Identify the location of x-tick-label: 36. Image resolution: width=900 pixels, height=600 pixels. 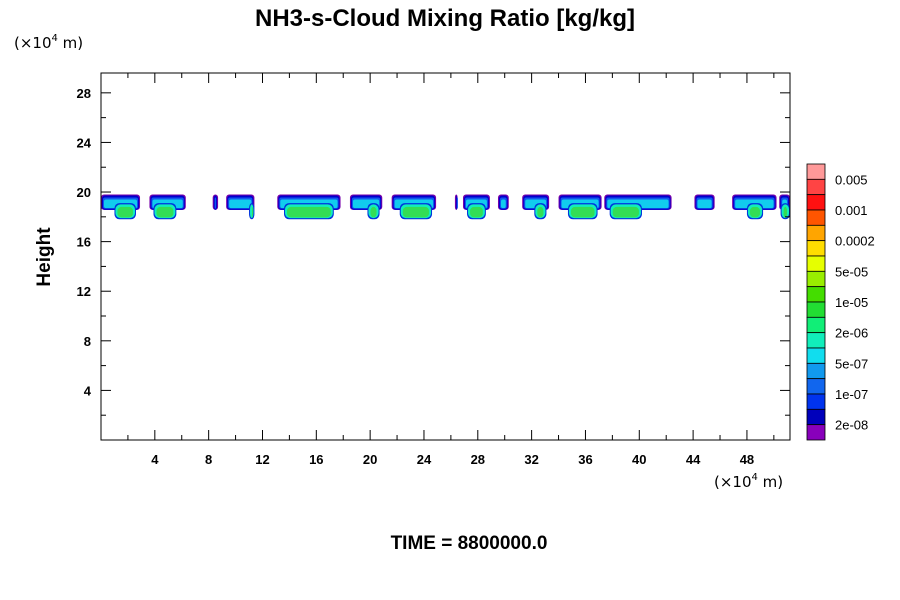
(585, 459).